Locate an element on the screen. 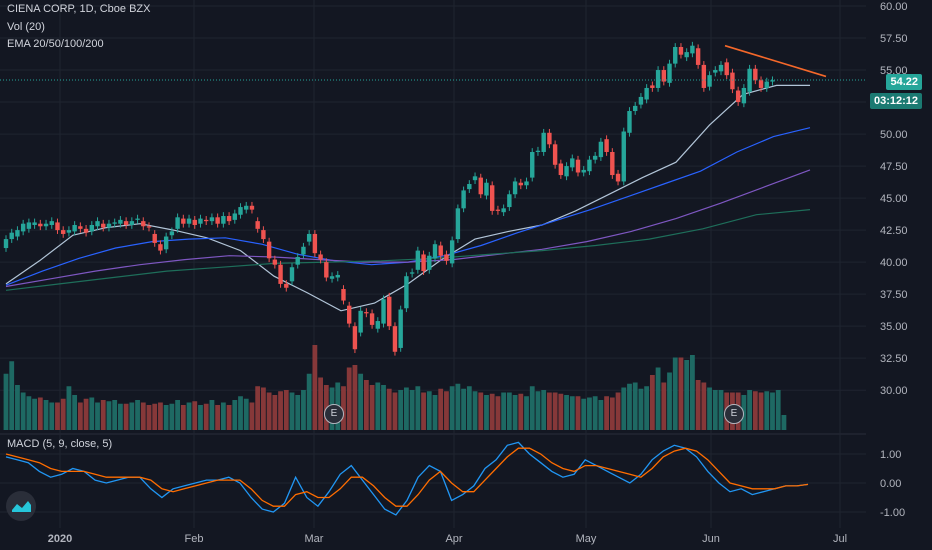  macd-line is located at coordinates (407, 478).